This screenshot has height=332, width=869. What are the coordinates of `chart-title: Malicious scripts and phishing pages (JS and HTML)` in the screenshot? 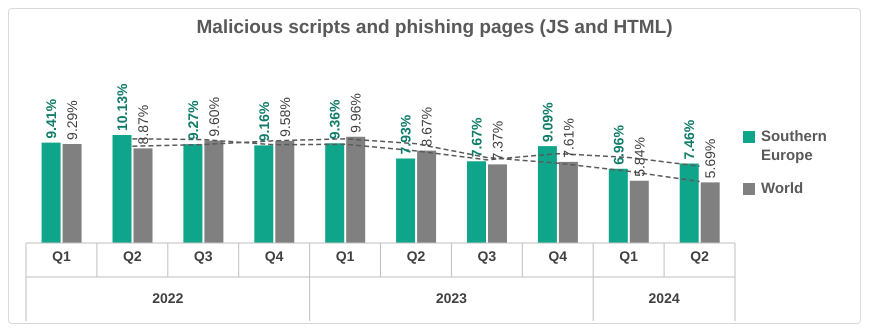 It's located at (434, 28).